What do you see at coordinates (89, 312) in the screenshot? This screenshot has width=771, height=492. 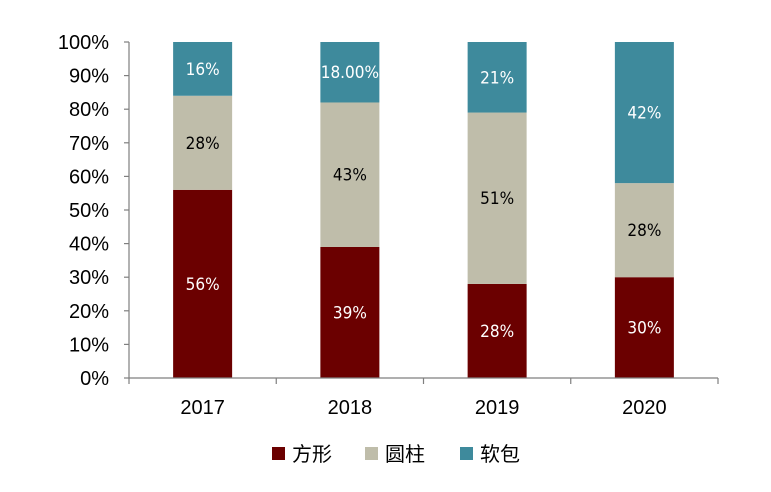 I see `y-tick-label: 20%` at bounding box center [89, 312].